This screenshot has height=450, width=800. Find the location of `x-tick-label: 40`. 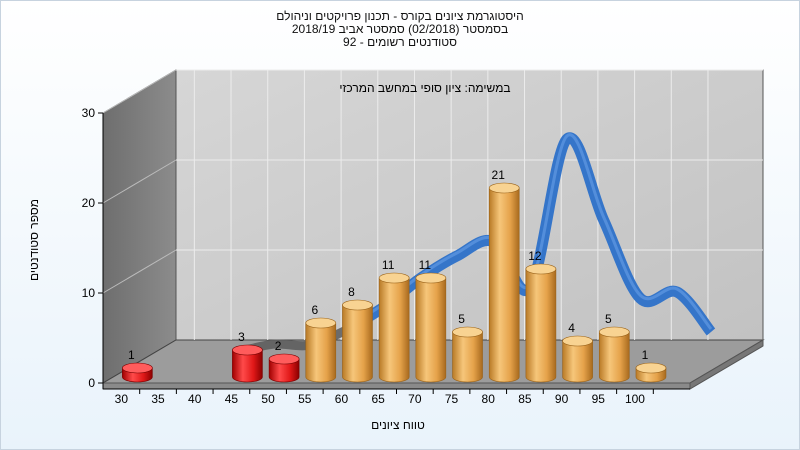

x-tick-label: 40 is located at coordinates (195, 399).